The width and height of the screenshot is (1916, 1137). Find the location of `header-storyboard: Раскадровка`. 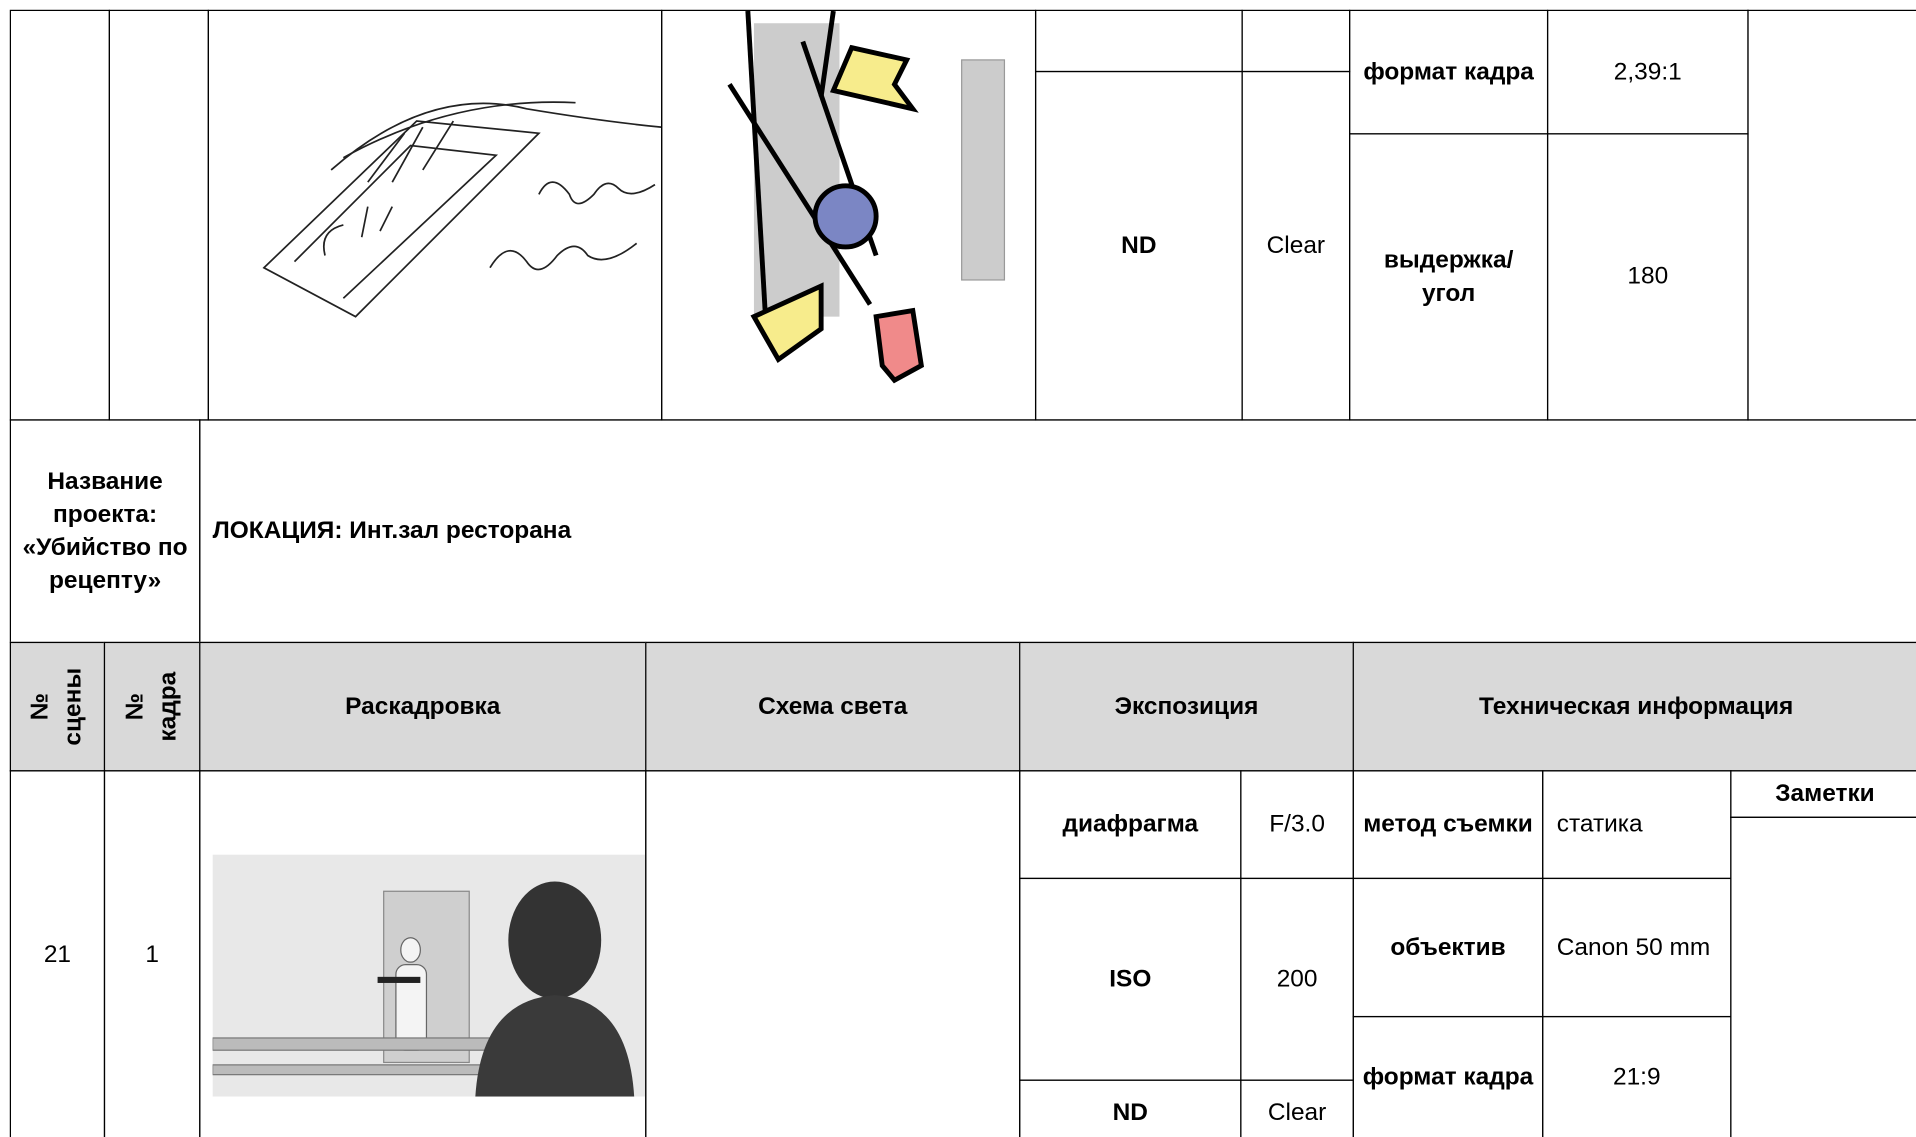

header-storyboard: Раскадровка is located at coordinates (423, 706).